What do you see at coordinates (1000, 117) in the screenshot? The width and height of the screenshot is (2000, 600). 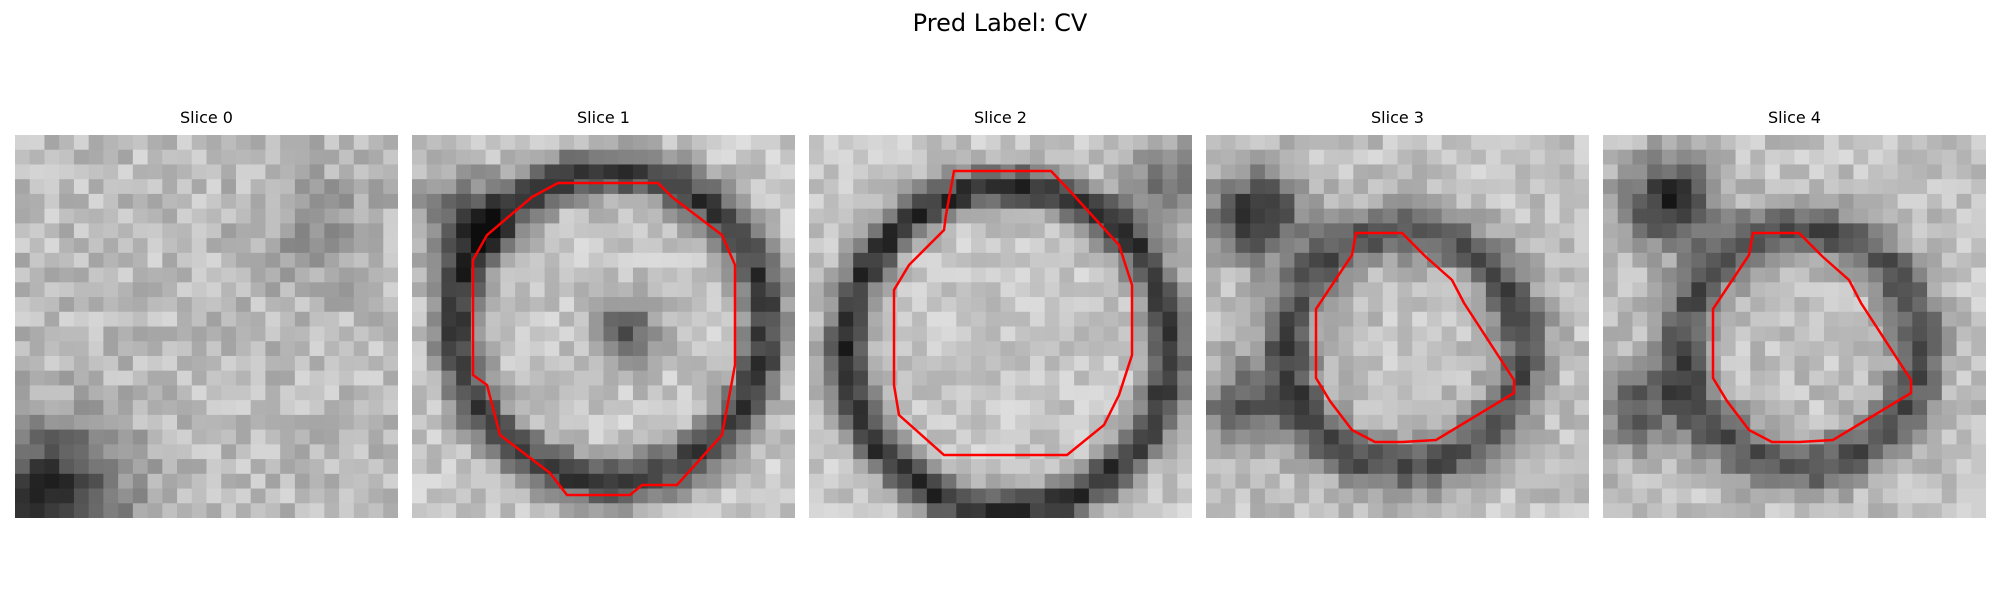 I see `slice-title: Slice 2` at bounding box center [1000, 117].